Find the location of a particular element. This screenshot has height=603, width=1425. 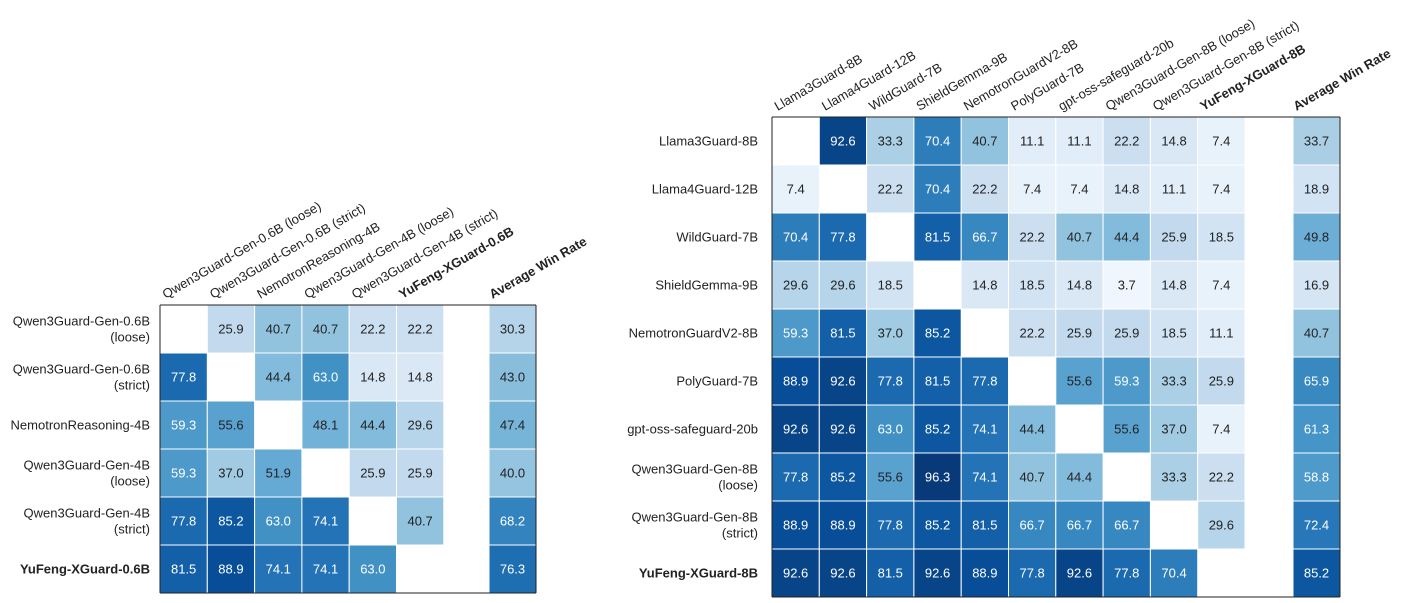

heatmap-cell-value: 81.5 is located at coordinates (984, 525).